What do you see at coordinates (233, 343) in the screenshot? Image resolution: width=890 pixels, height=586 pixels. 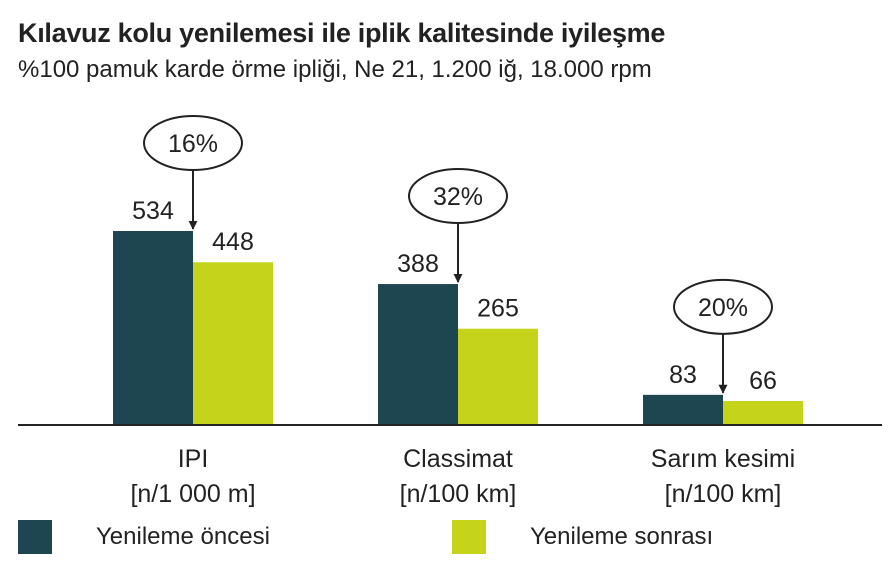 I see `bar-ipi-after` at bounding box center [233, 343].